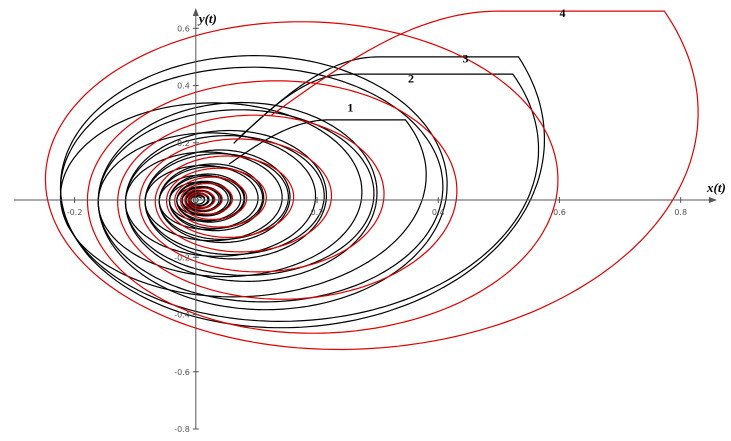  Describe the element at coordinates (75, 212) in the screenshot. I see `x-tick-label: -0.2` at that location.